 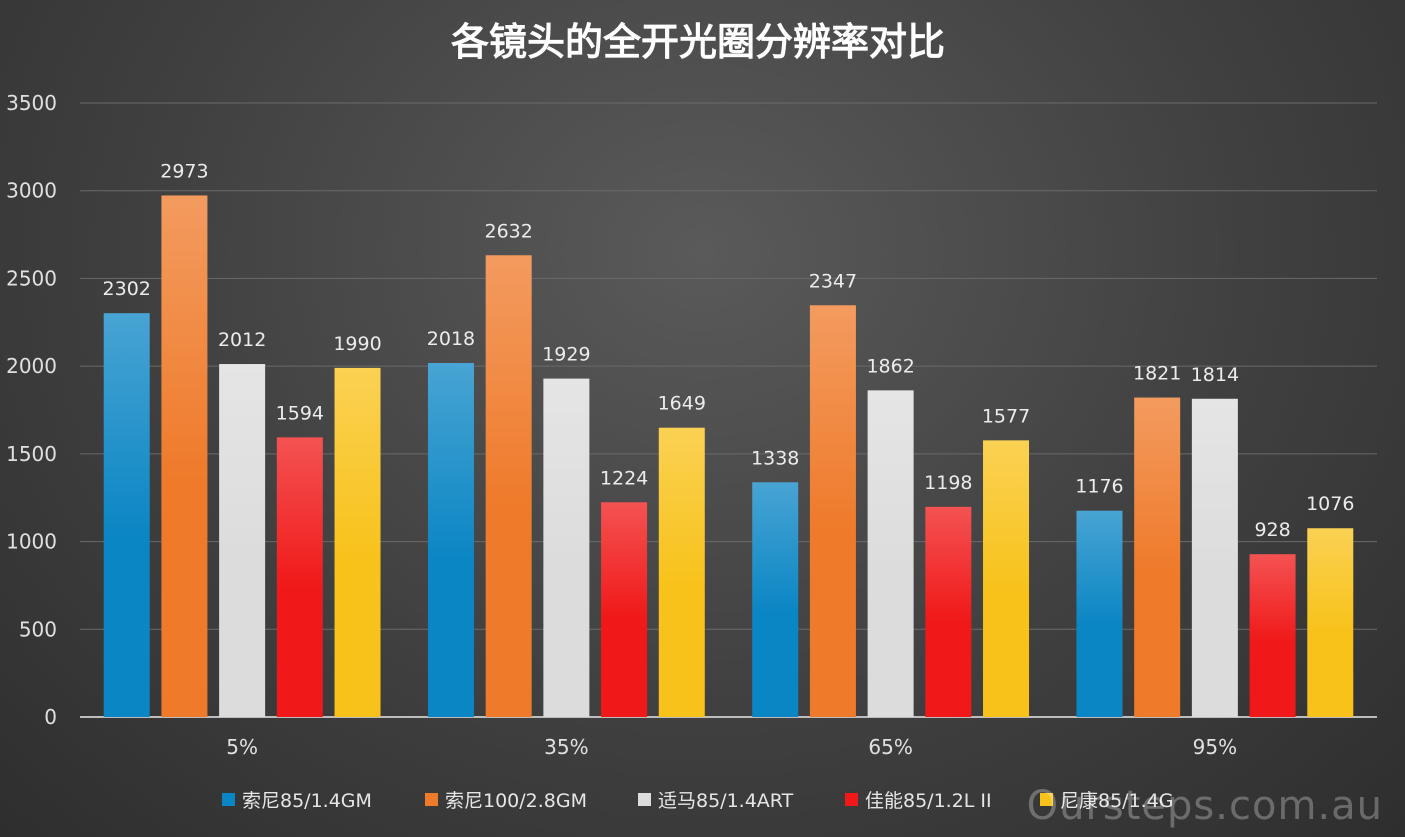 I want to click on x-category-label: 95%, so click(x=1215, y=747).